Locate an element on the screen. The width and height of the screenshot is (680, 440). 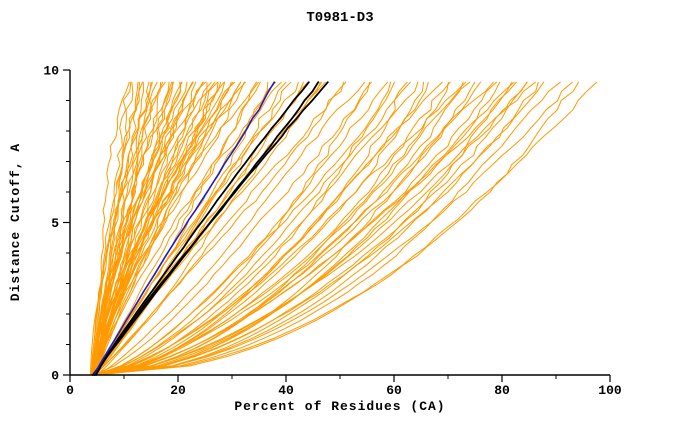
svg-text: 60 is located at coordinates (394, 390).